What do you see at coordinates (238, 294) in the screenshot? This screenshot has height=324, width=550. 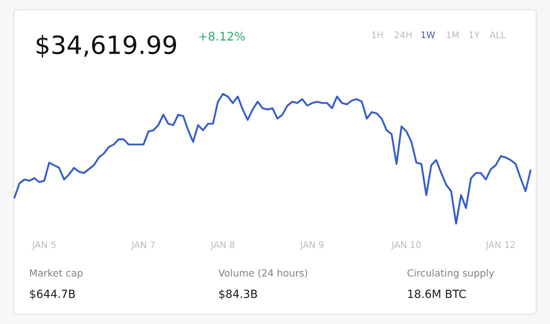 I see `text: $84.3B` at bounding box center [238, 294].